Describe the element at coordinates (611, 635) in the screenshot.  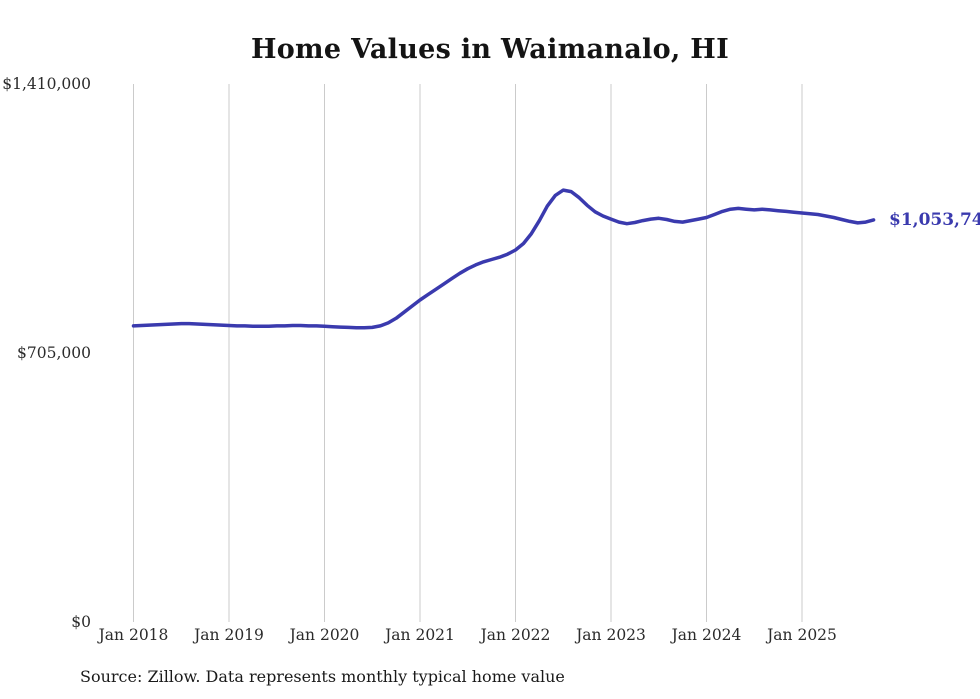
I see `x-tick-label: Jan 2023` at that location.